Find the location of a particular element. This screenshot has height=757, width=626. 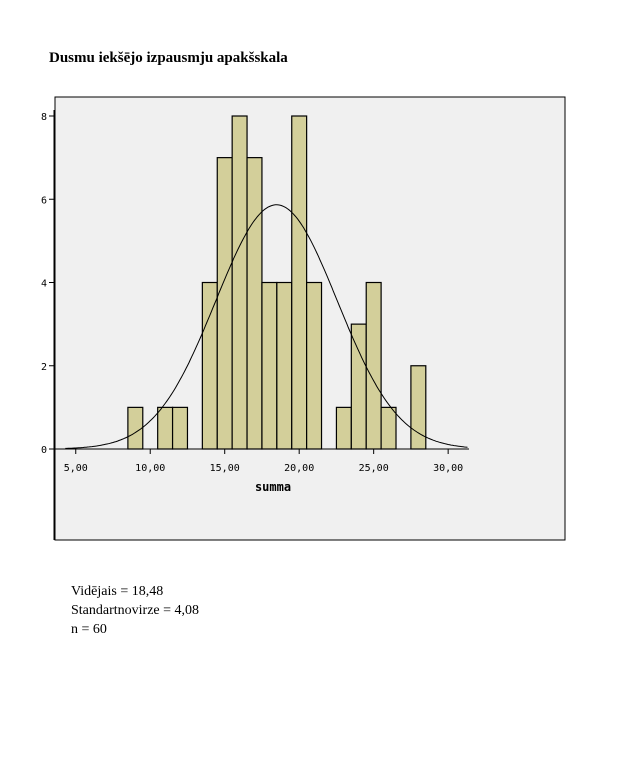

x-axis-label: summa is located at coordinates (273, 487).